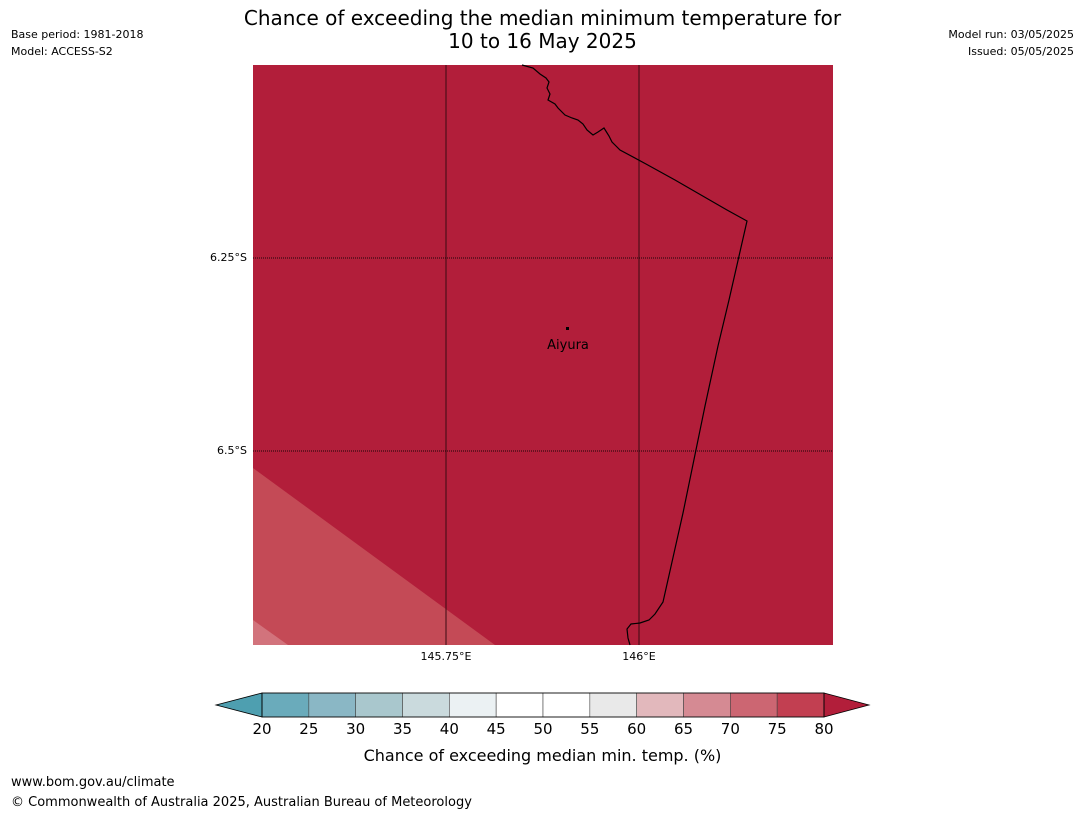  I want to click on meta-right: Model run: 03/05/2025 Issued: 05/05/2025, so click(1011, 43).